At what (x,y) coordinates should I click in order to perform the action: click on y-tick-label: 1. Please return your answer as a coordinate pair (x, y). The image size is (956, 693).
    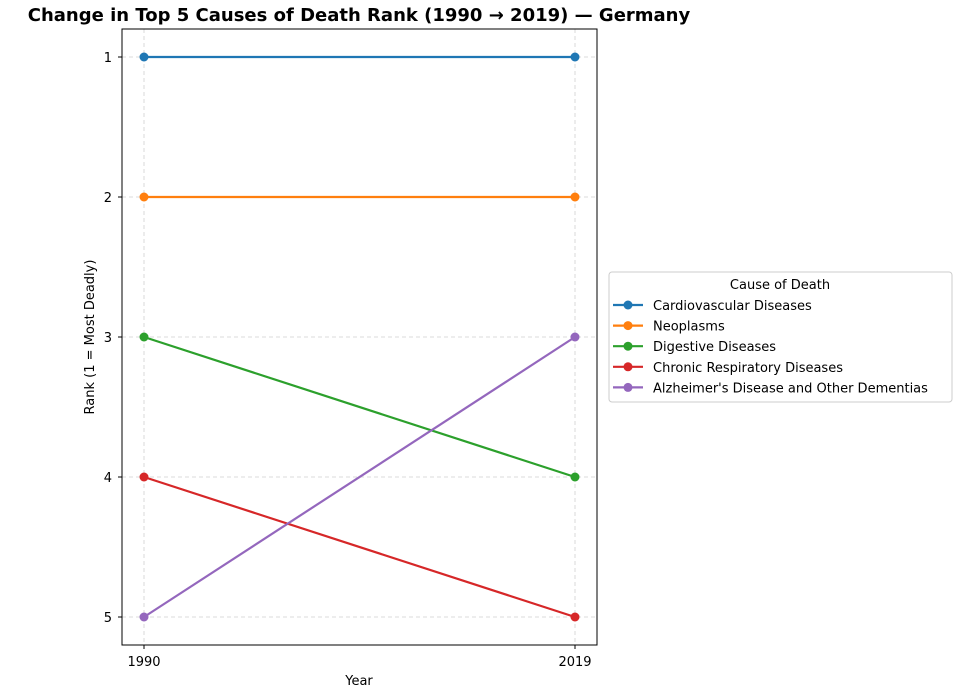
    Looking at the image, I should click on (108, 58).